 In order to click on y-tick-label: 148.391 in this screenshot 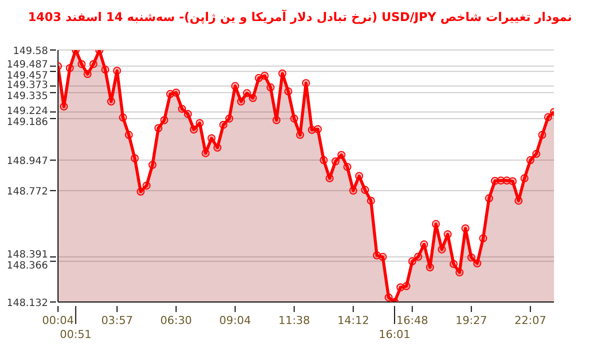, I will do `click(27, 255)`.